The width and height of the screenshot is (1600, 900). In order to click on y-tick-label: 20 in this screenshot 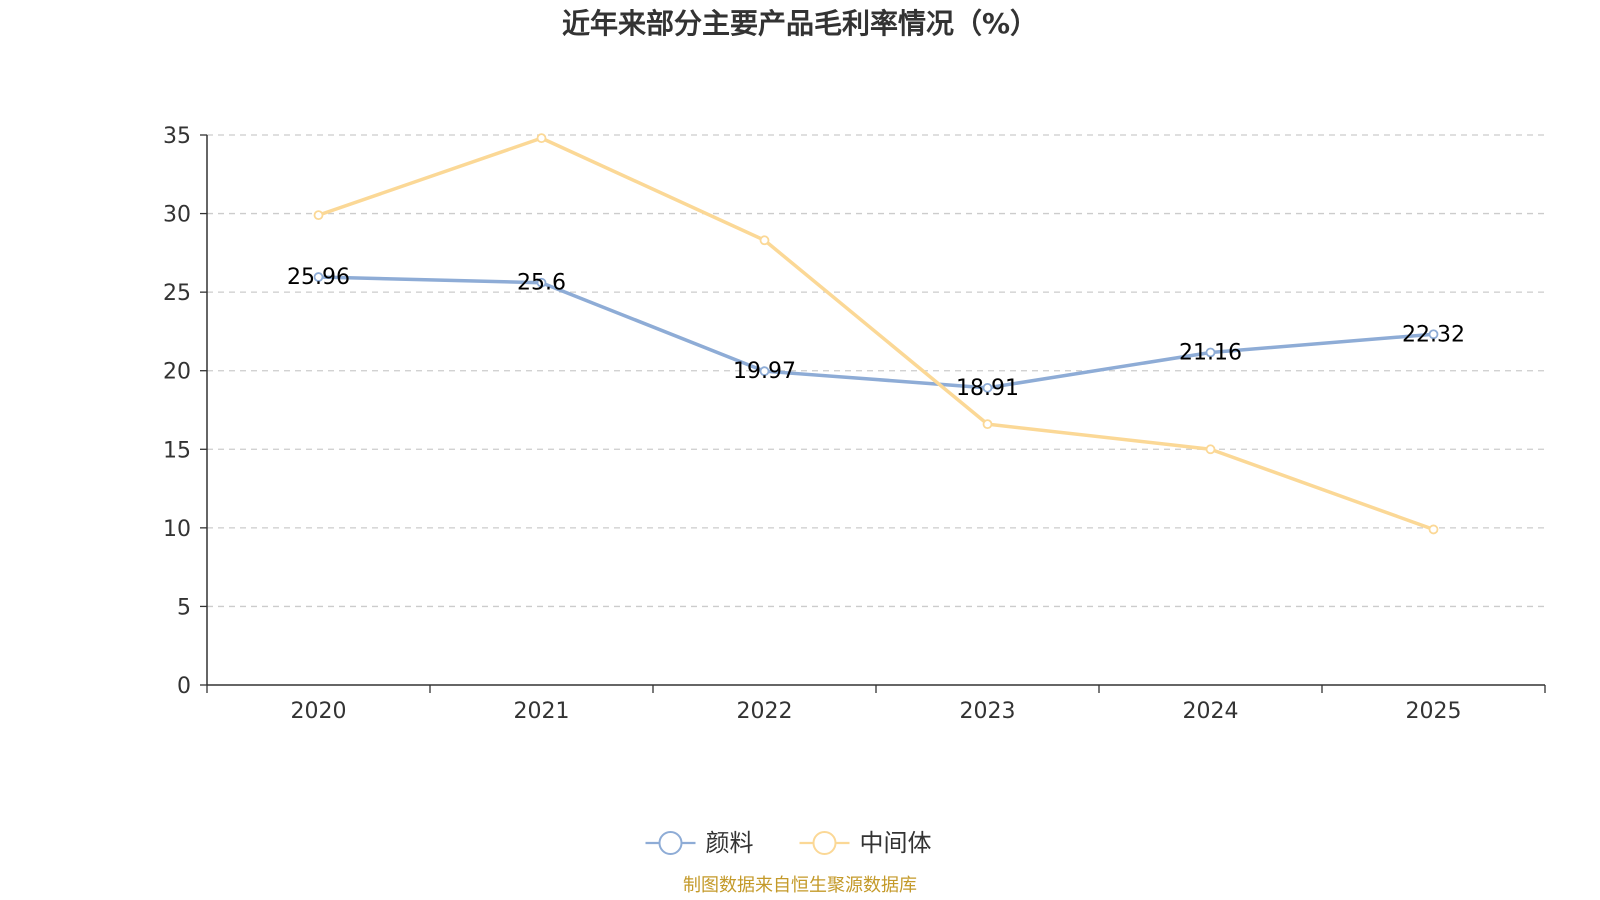, I will do `click(177, 372)`.